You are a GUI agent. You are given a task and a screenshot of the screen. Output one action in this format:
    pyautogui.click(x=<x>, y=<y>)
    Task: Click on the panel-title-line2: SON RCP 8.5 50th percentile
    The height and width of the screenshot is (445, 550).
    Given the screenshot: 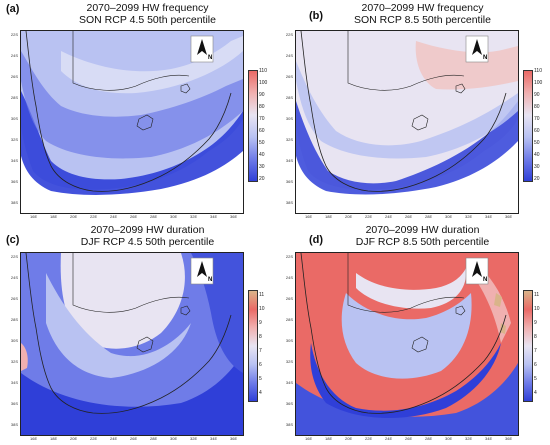 What is the action you would take?
    pyautogui.click(x=422, y=20)
    